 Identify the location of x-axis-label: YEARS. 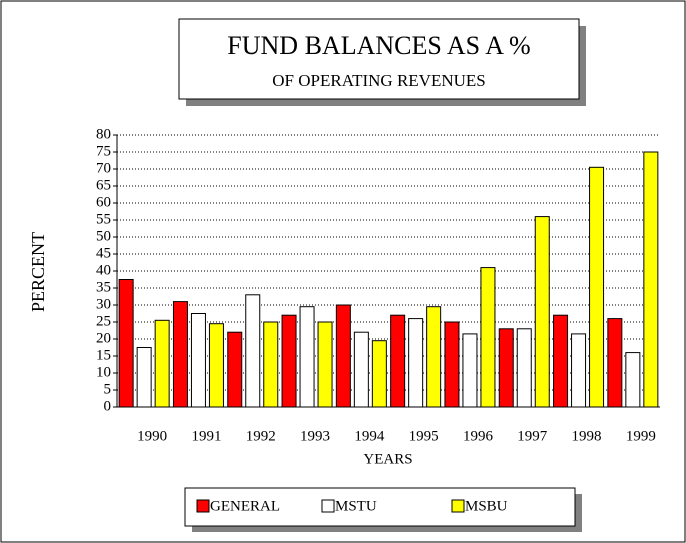
(387, 459).